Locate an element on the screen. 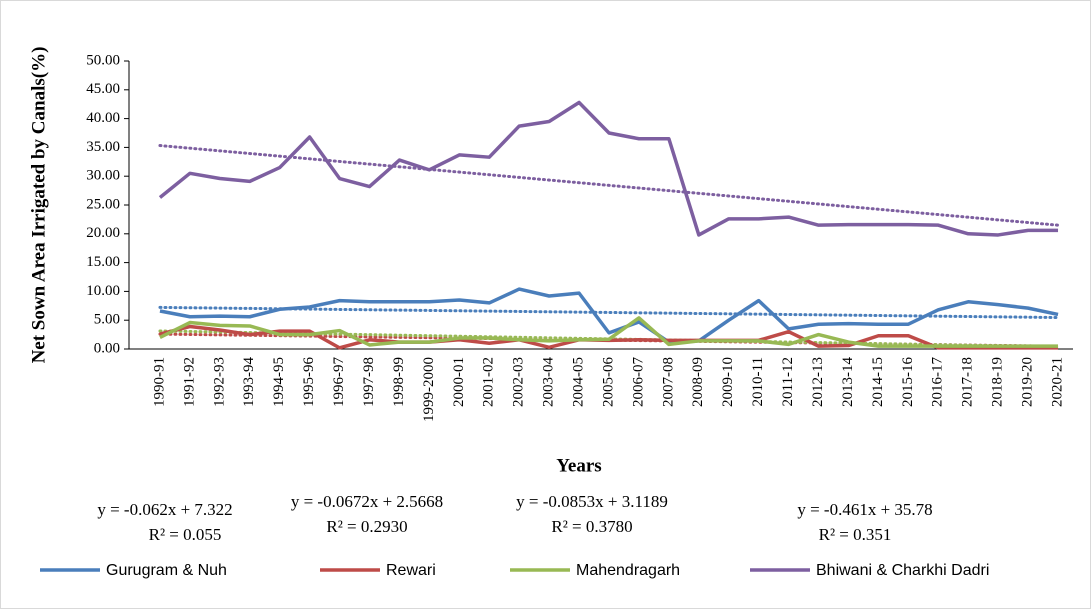 This screenshot has width=1091, height=609. y-tick-label: 25.00 is located at coordinates (103, 204).